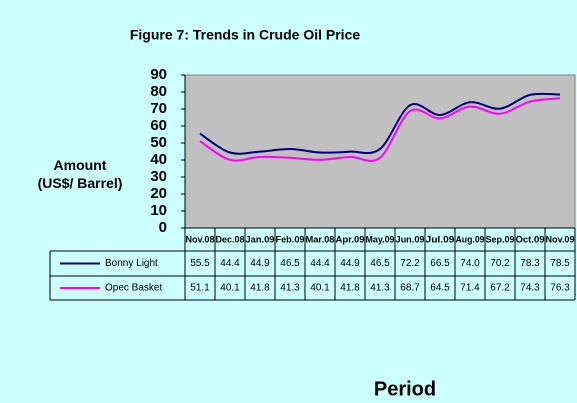  I want to click on y-tick-label: 40, so click(158, 159).